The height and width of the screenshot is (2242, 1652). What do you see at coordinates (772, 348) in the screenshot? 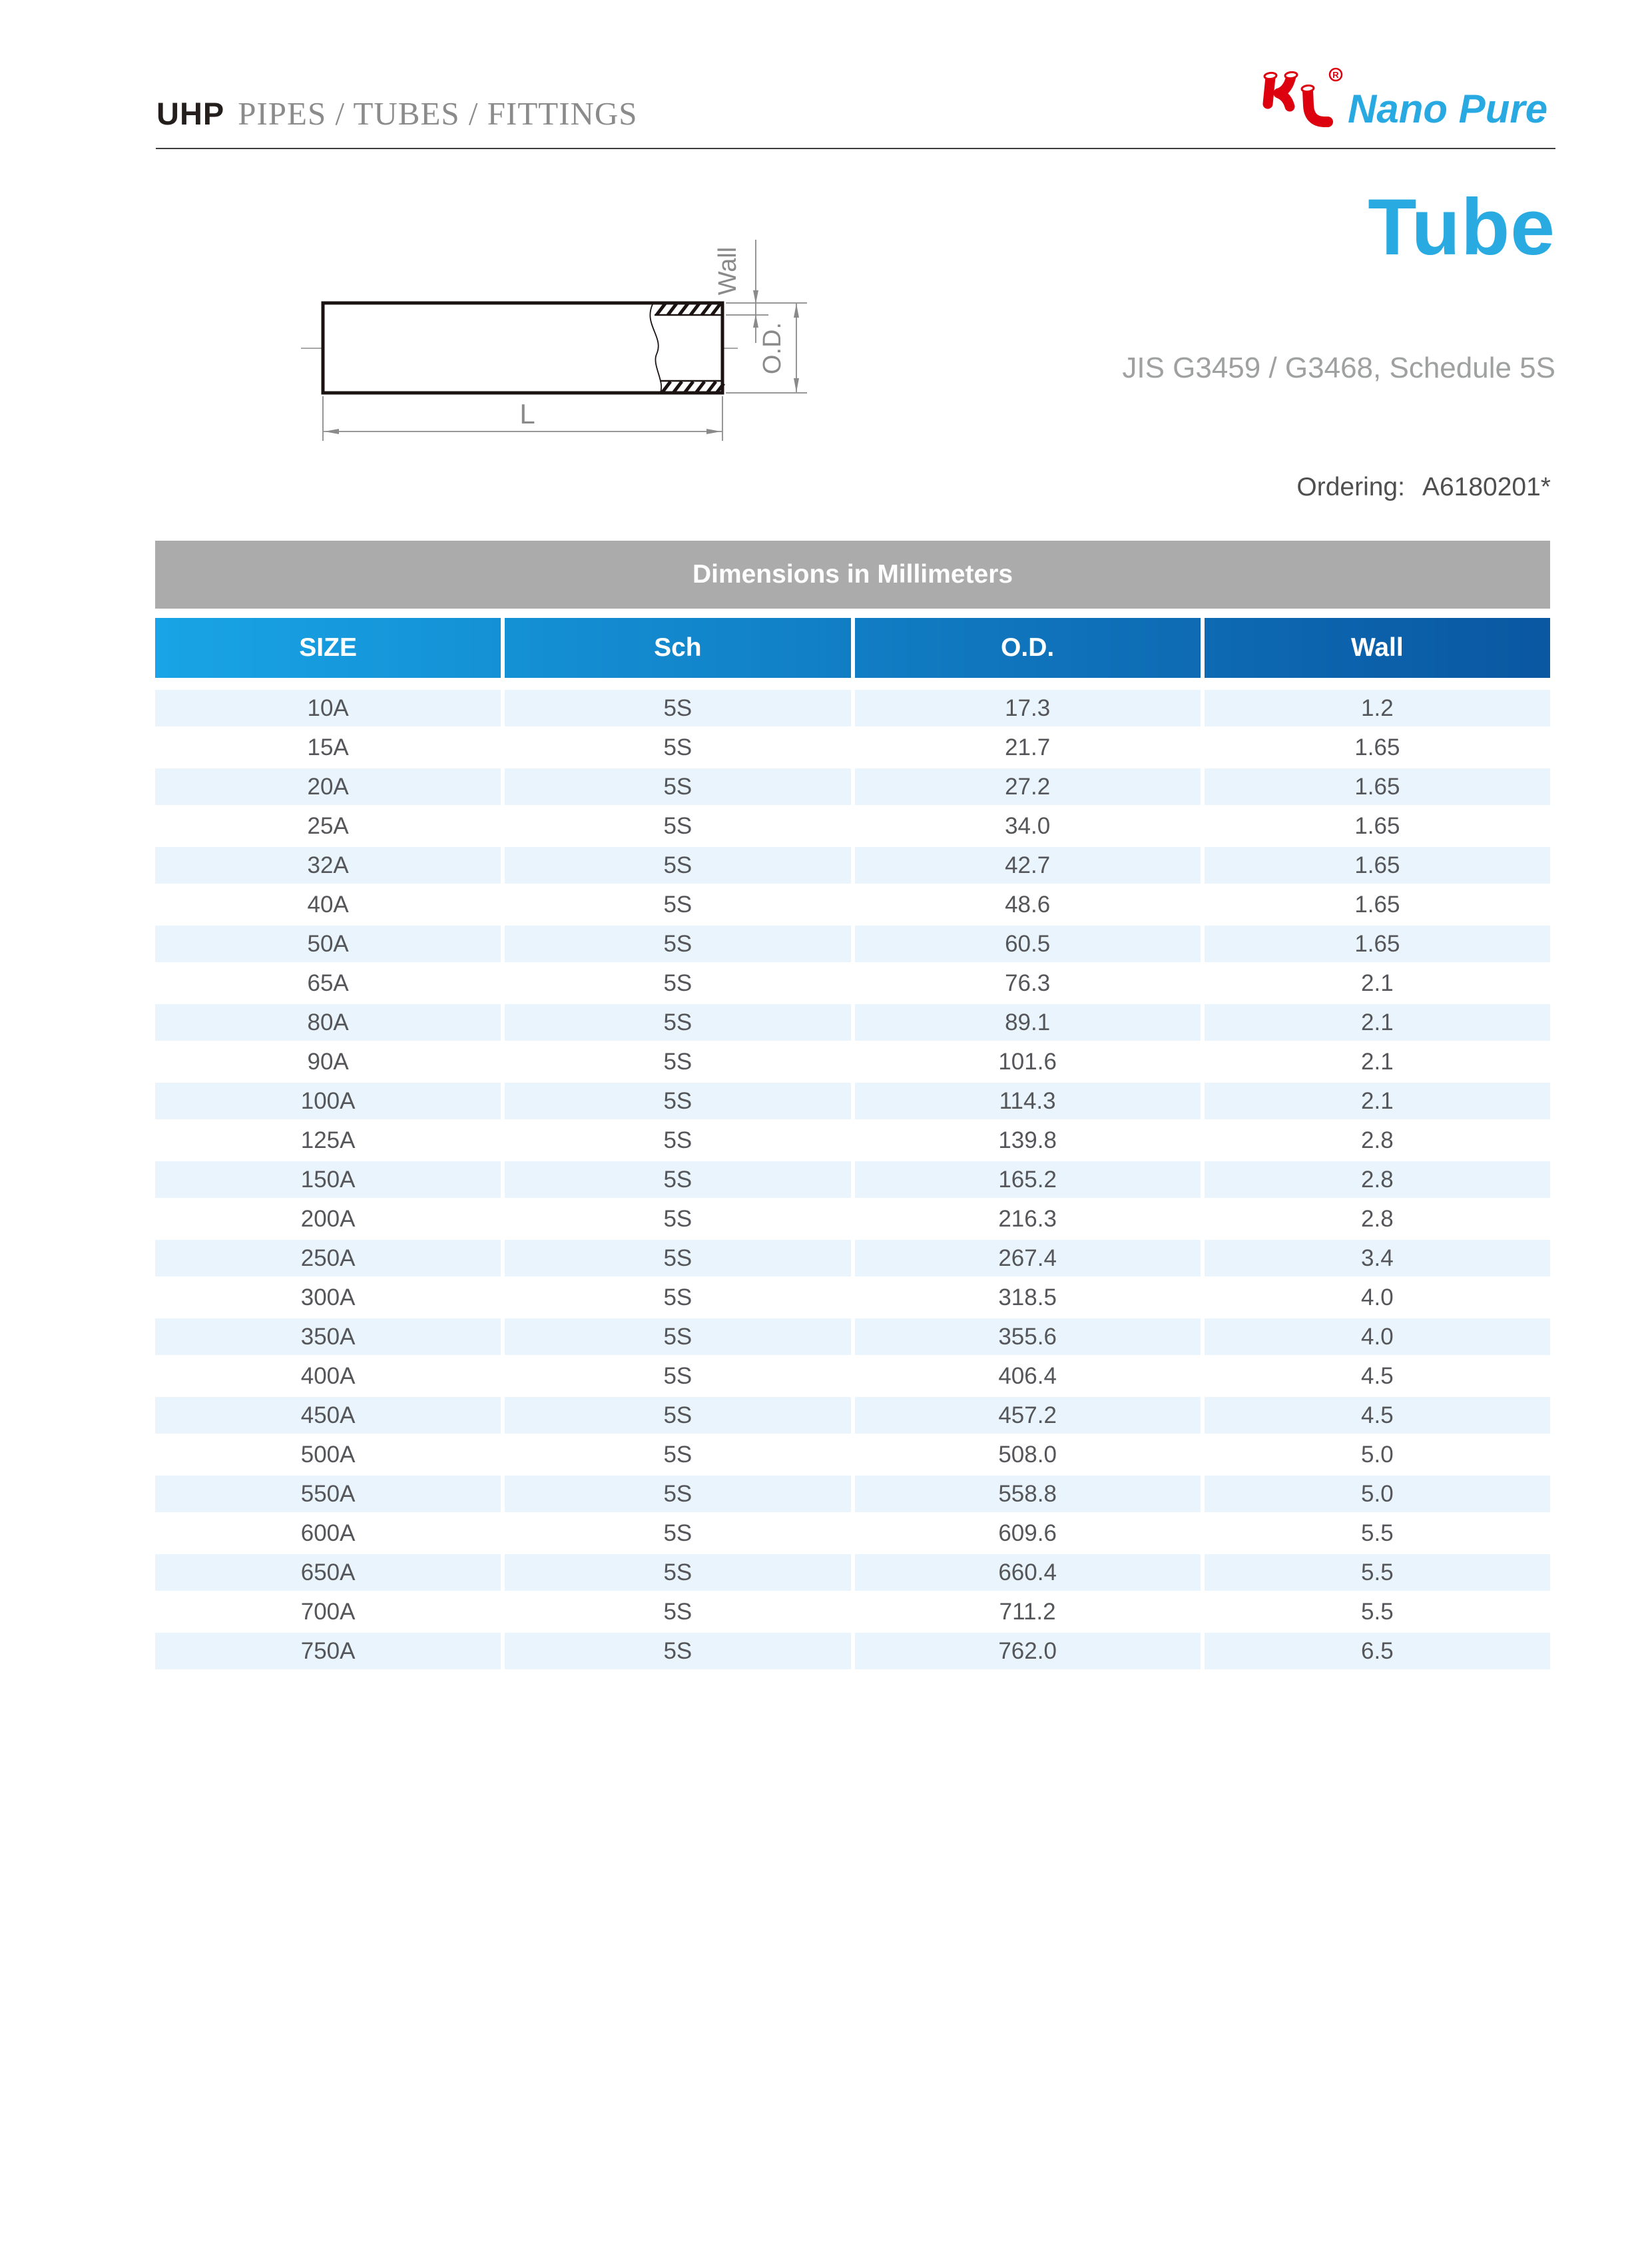
I see `od-dim-label: O.D.` at bounding box center [772, 348].